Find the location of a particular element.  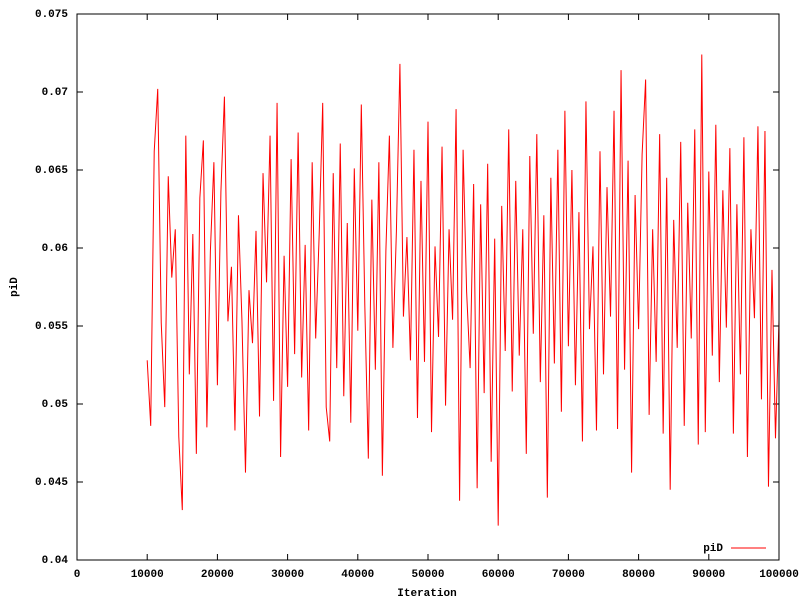

x-tick-label: 70000 is located at coordinates (568, 575).